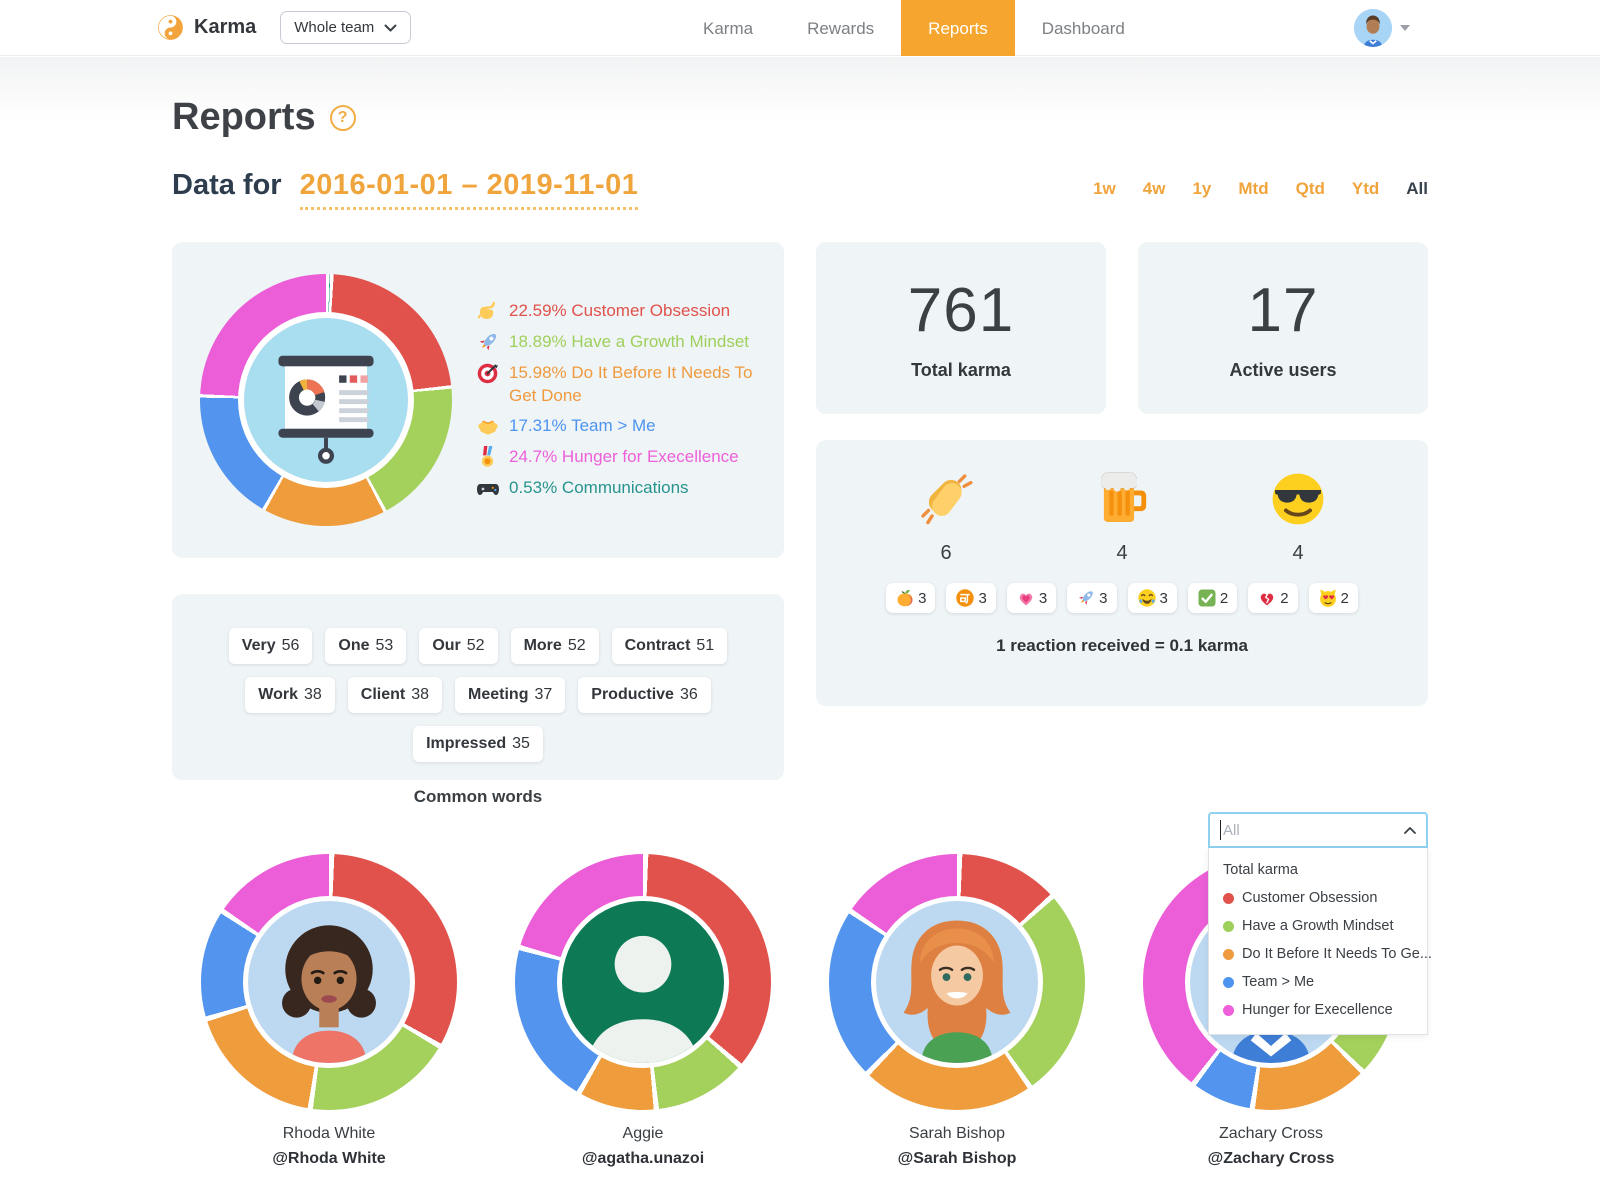 This screenshot has height=1200, width=1600. Describe the element at coordinates (554, 646) in the screenshot. I see `word-chip: More 52` at that location.